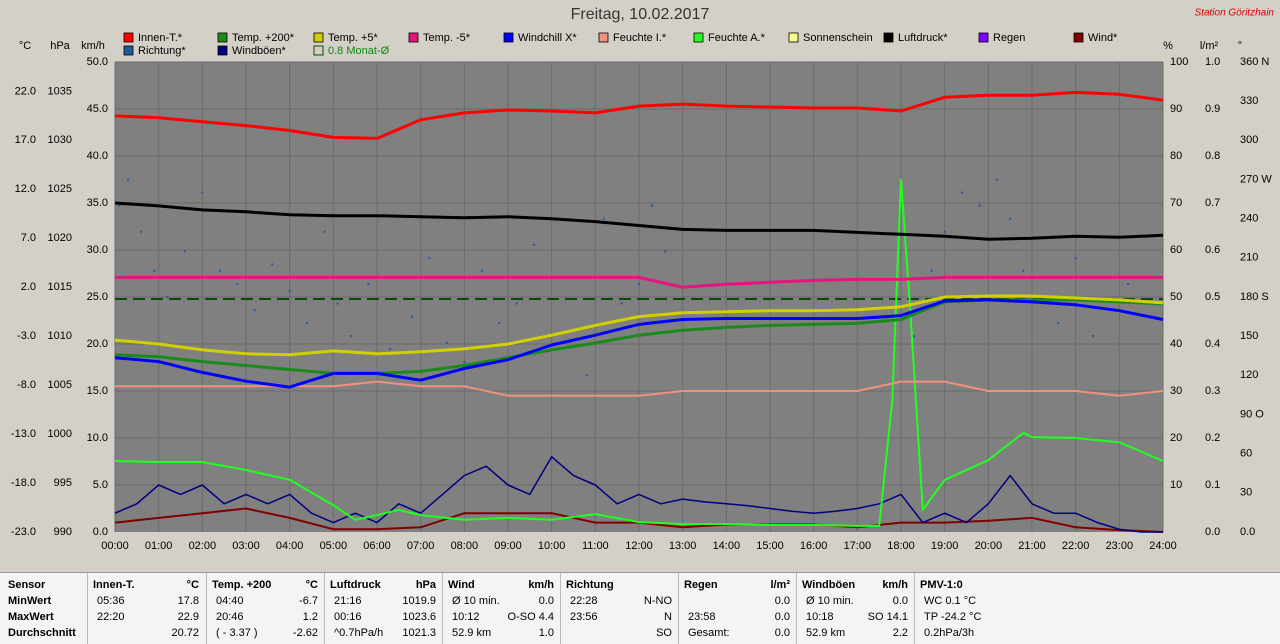 The width and height of the screenshot is (1280, 644). Describe the element at coordinates (25, 46) in the screenshot. I see `axis-unit: °C` at that location.